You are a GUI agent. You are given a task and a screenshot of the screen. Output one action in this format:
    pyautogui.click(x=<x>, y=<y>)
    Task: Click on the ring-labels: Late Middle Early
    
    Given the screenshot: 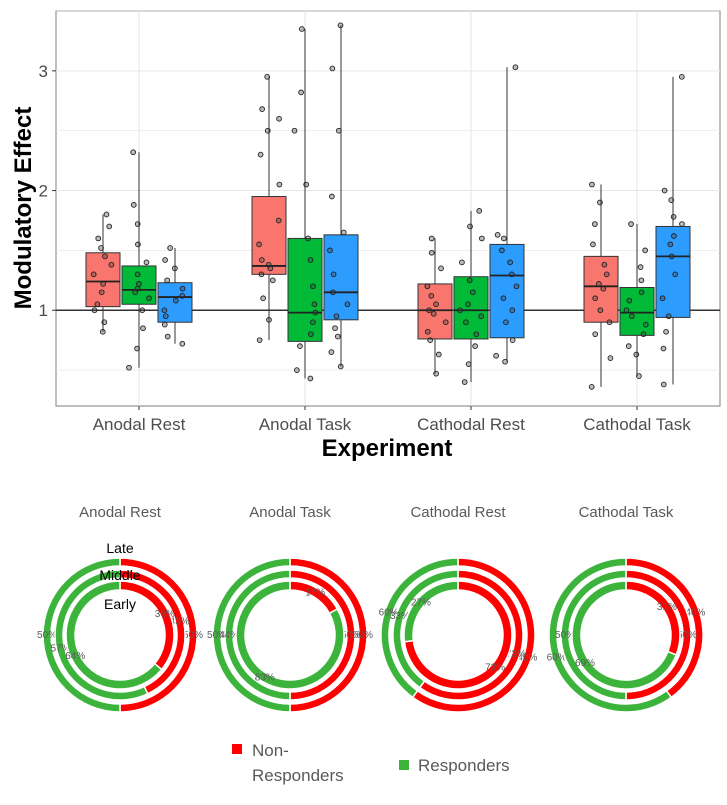 What is the action you would take?
    pyautogui.click(x=119, y=576)
    